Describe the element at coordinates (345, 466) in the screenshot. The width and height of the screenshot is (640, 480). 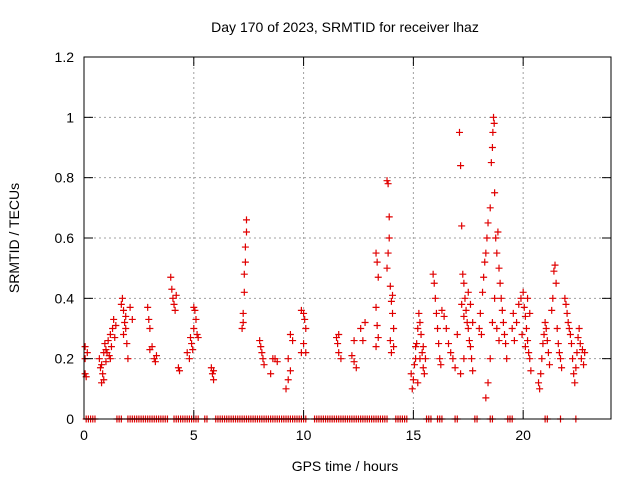
I see `x-axis-title: GPS time / hours` at that location.